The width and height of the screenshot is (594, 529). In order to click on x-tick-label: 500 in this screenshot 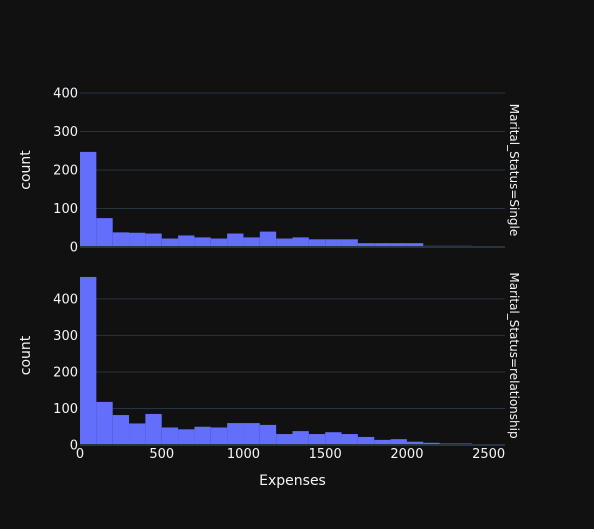, I will do `click(161, 454)`.